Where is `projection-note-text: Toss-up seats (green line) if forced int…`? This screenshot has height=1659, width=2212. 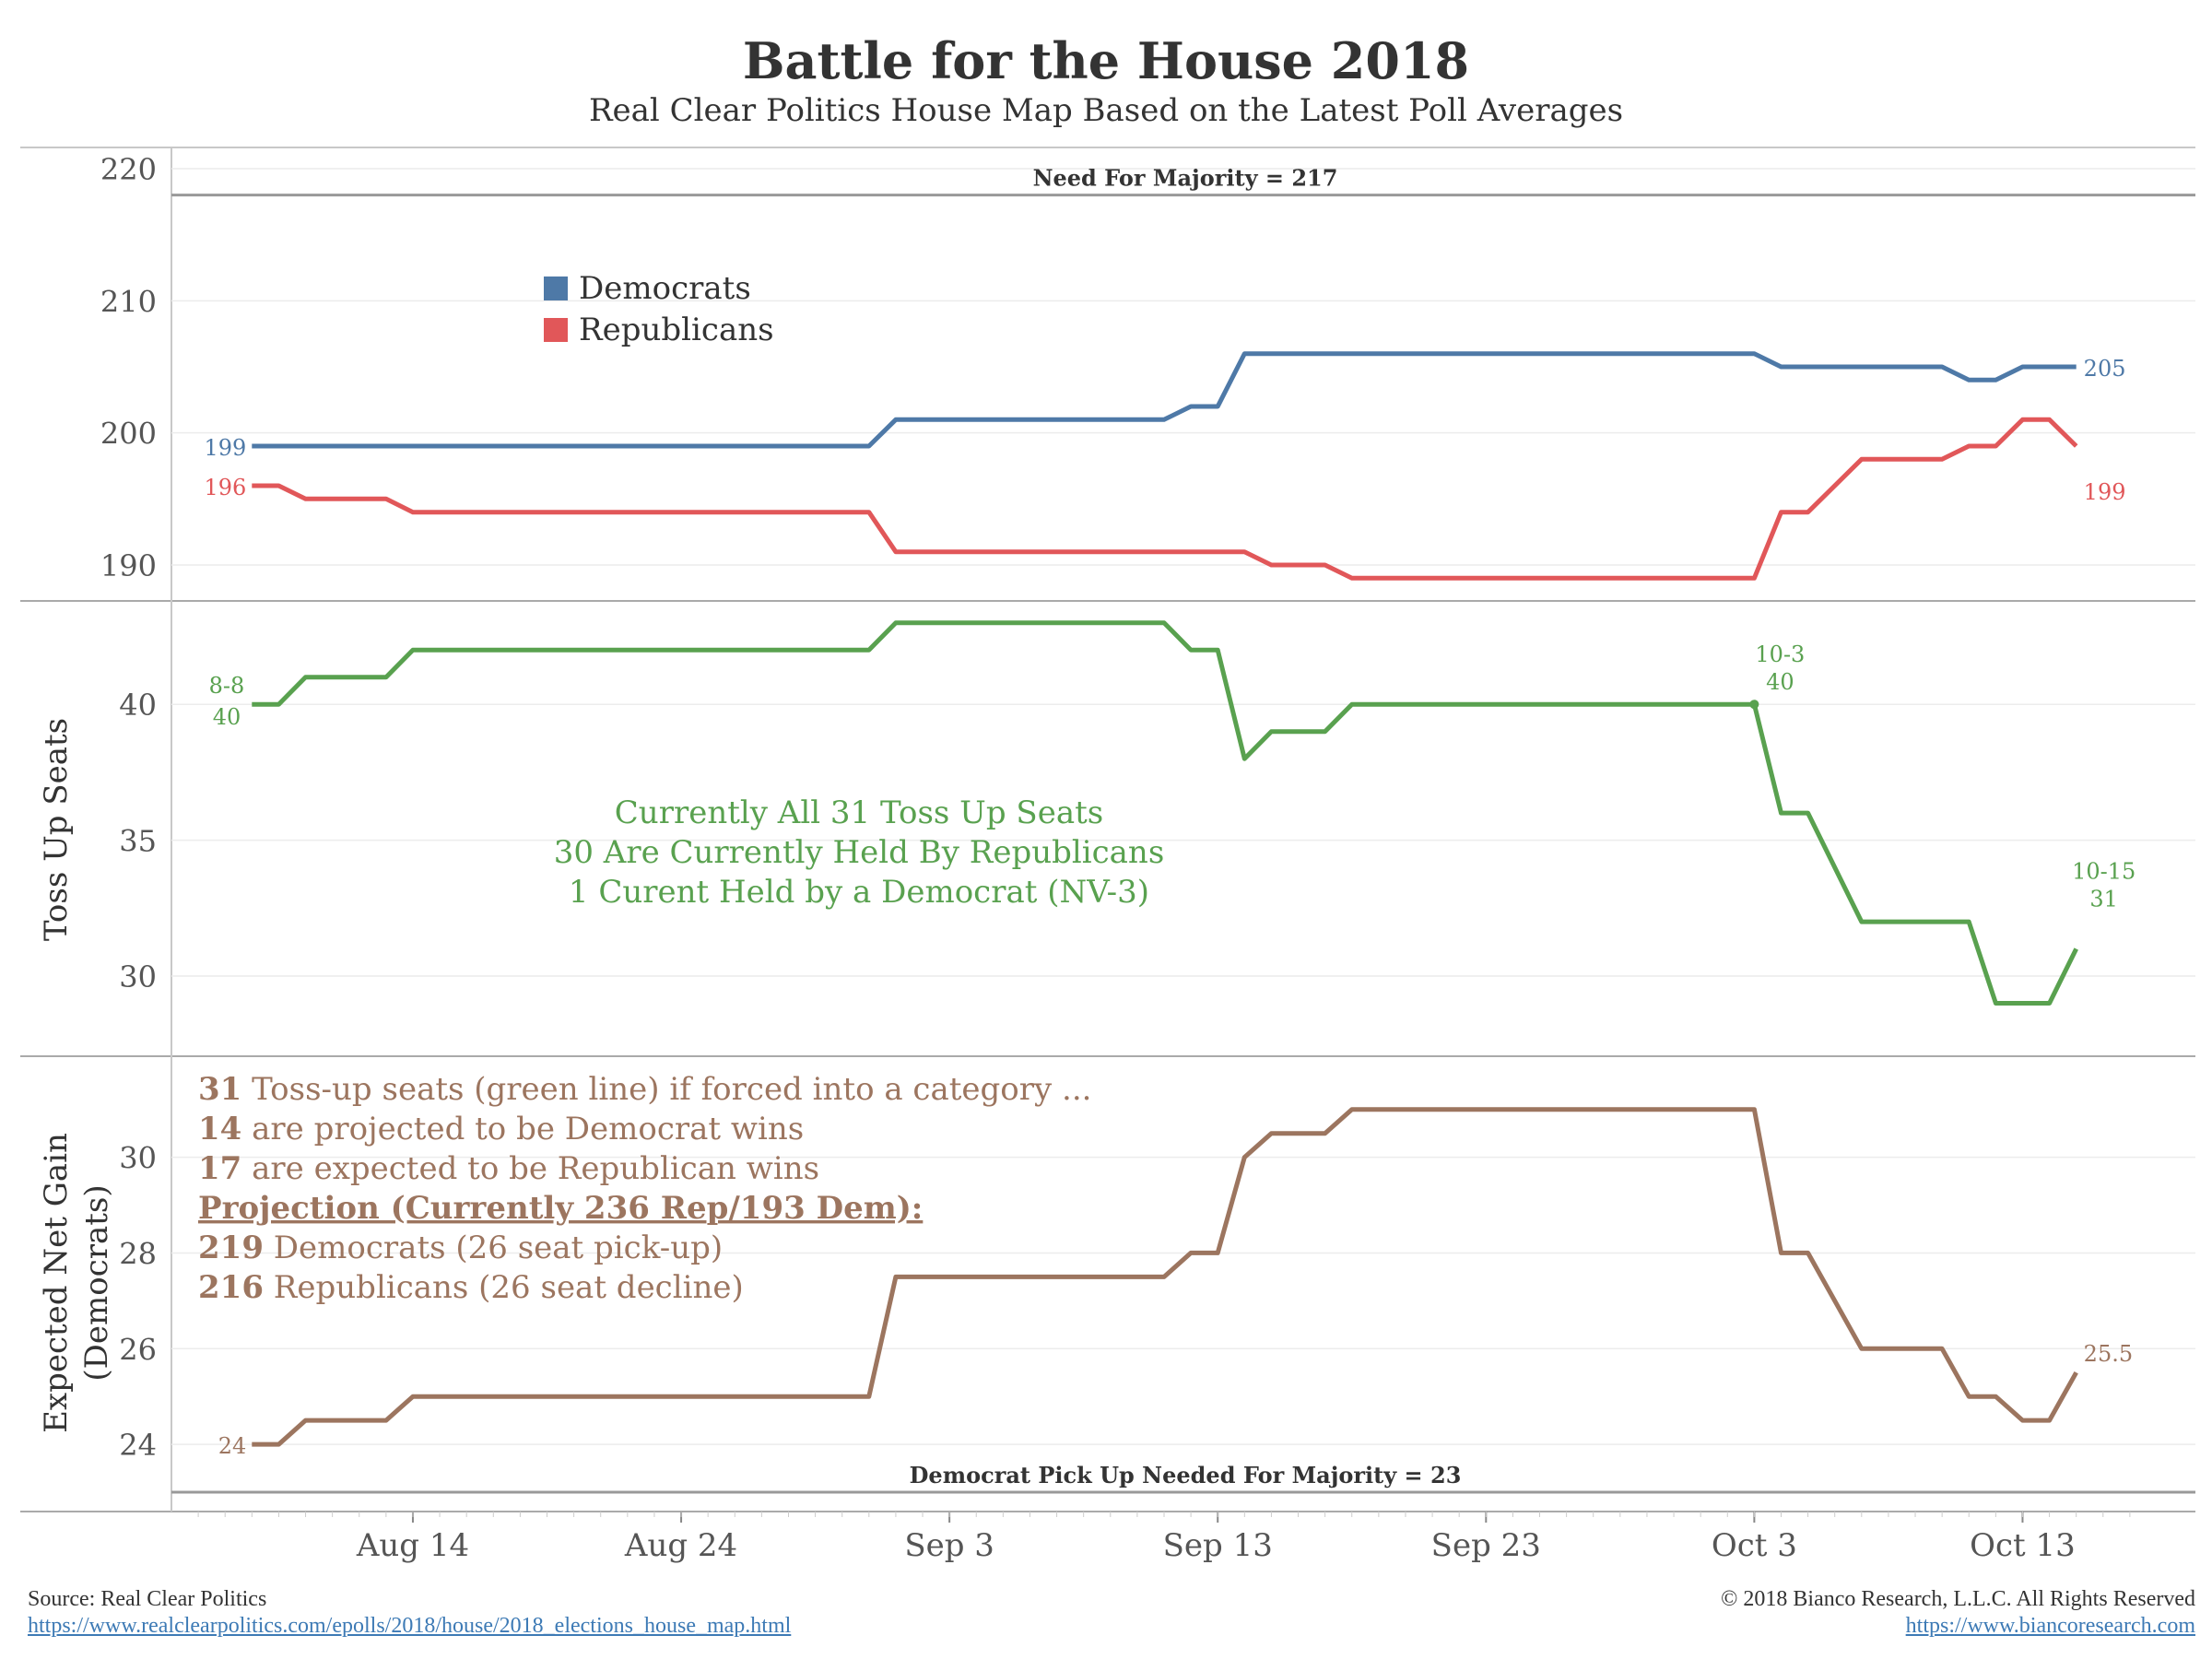 projection-note-text: Toss-up seats (green line) if forced int… is located at coordinates (666, 1089).